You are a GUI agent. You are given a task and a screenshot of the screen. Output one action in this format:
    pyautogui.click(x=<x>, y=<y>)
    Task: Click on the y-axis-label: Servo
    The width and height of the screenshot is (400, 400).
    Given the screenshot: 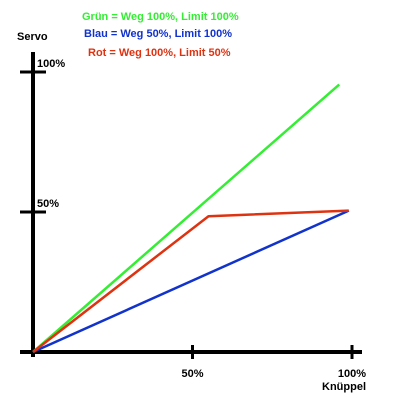 What is the action you would take?
    pyautogui.click(x=32, y=37)
    